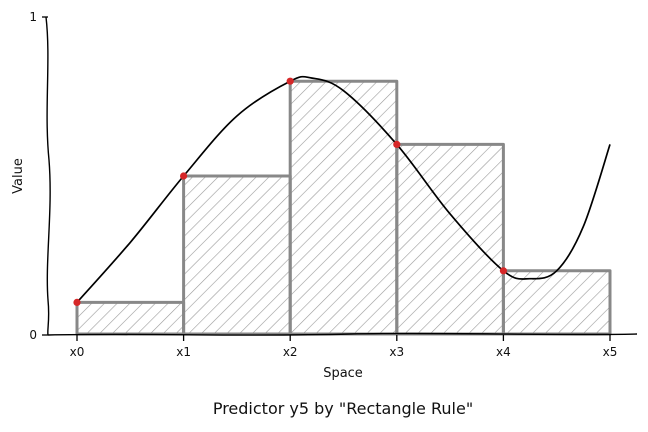 Image resolution: width=648 pixels, height=432 pixels. I want to click on x-axis-label: Space, so click(343, 373).